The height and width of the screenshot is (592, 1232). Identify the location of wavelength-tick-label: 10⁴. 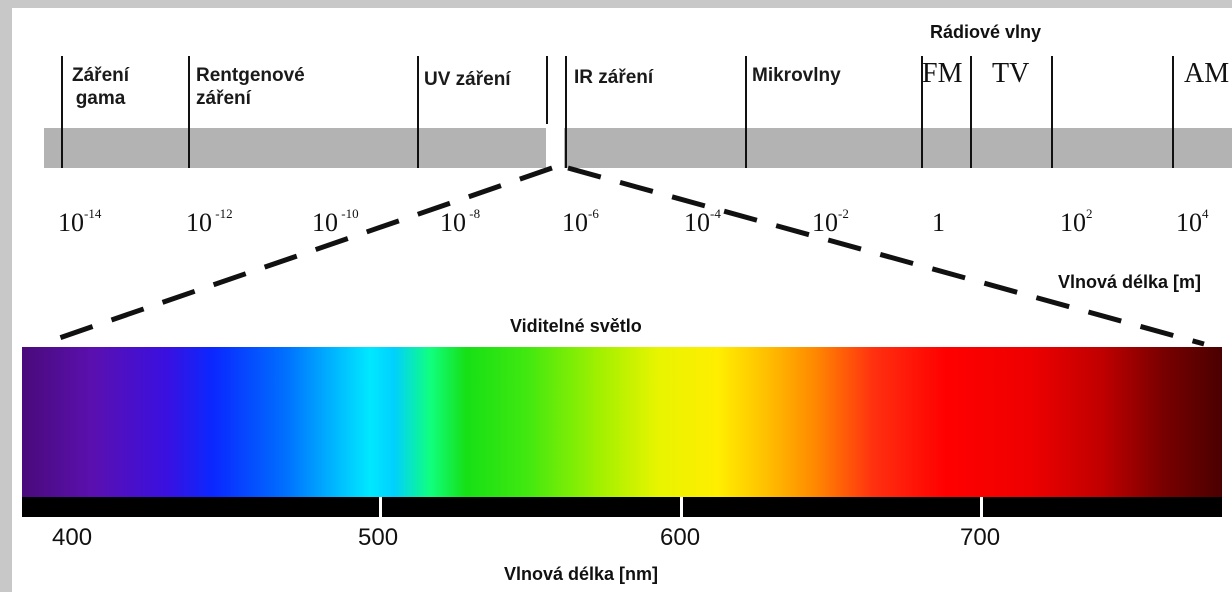
(1192, 221).